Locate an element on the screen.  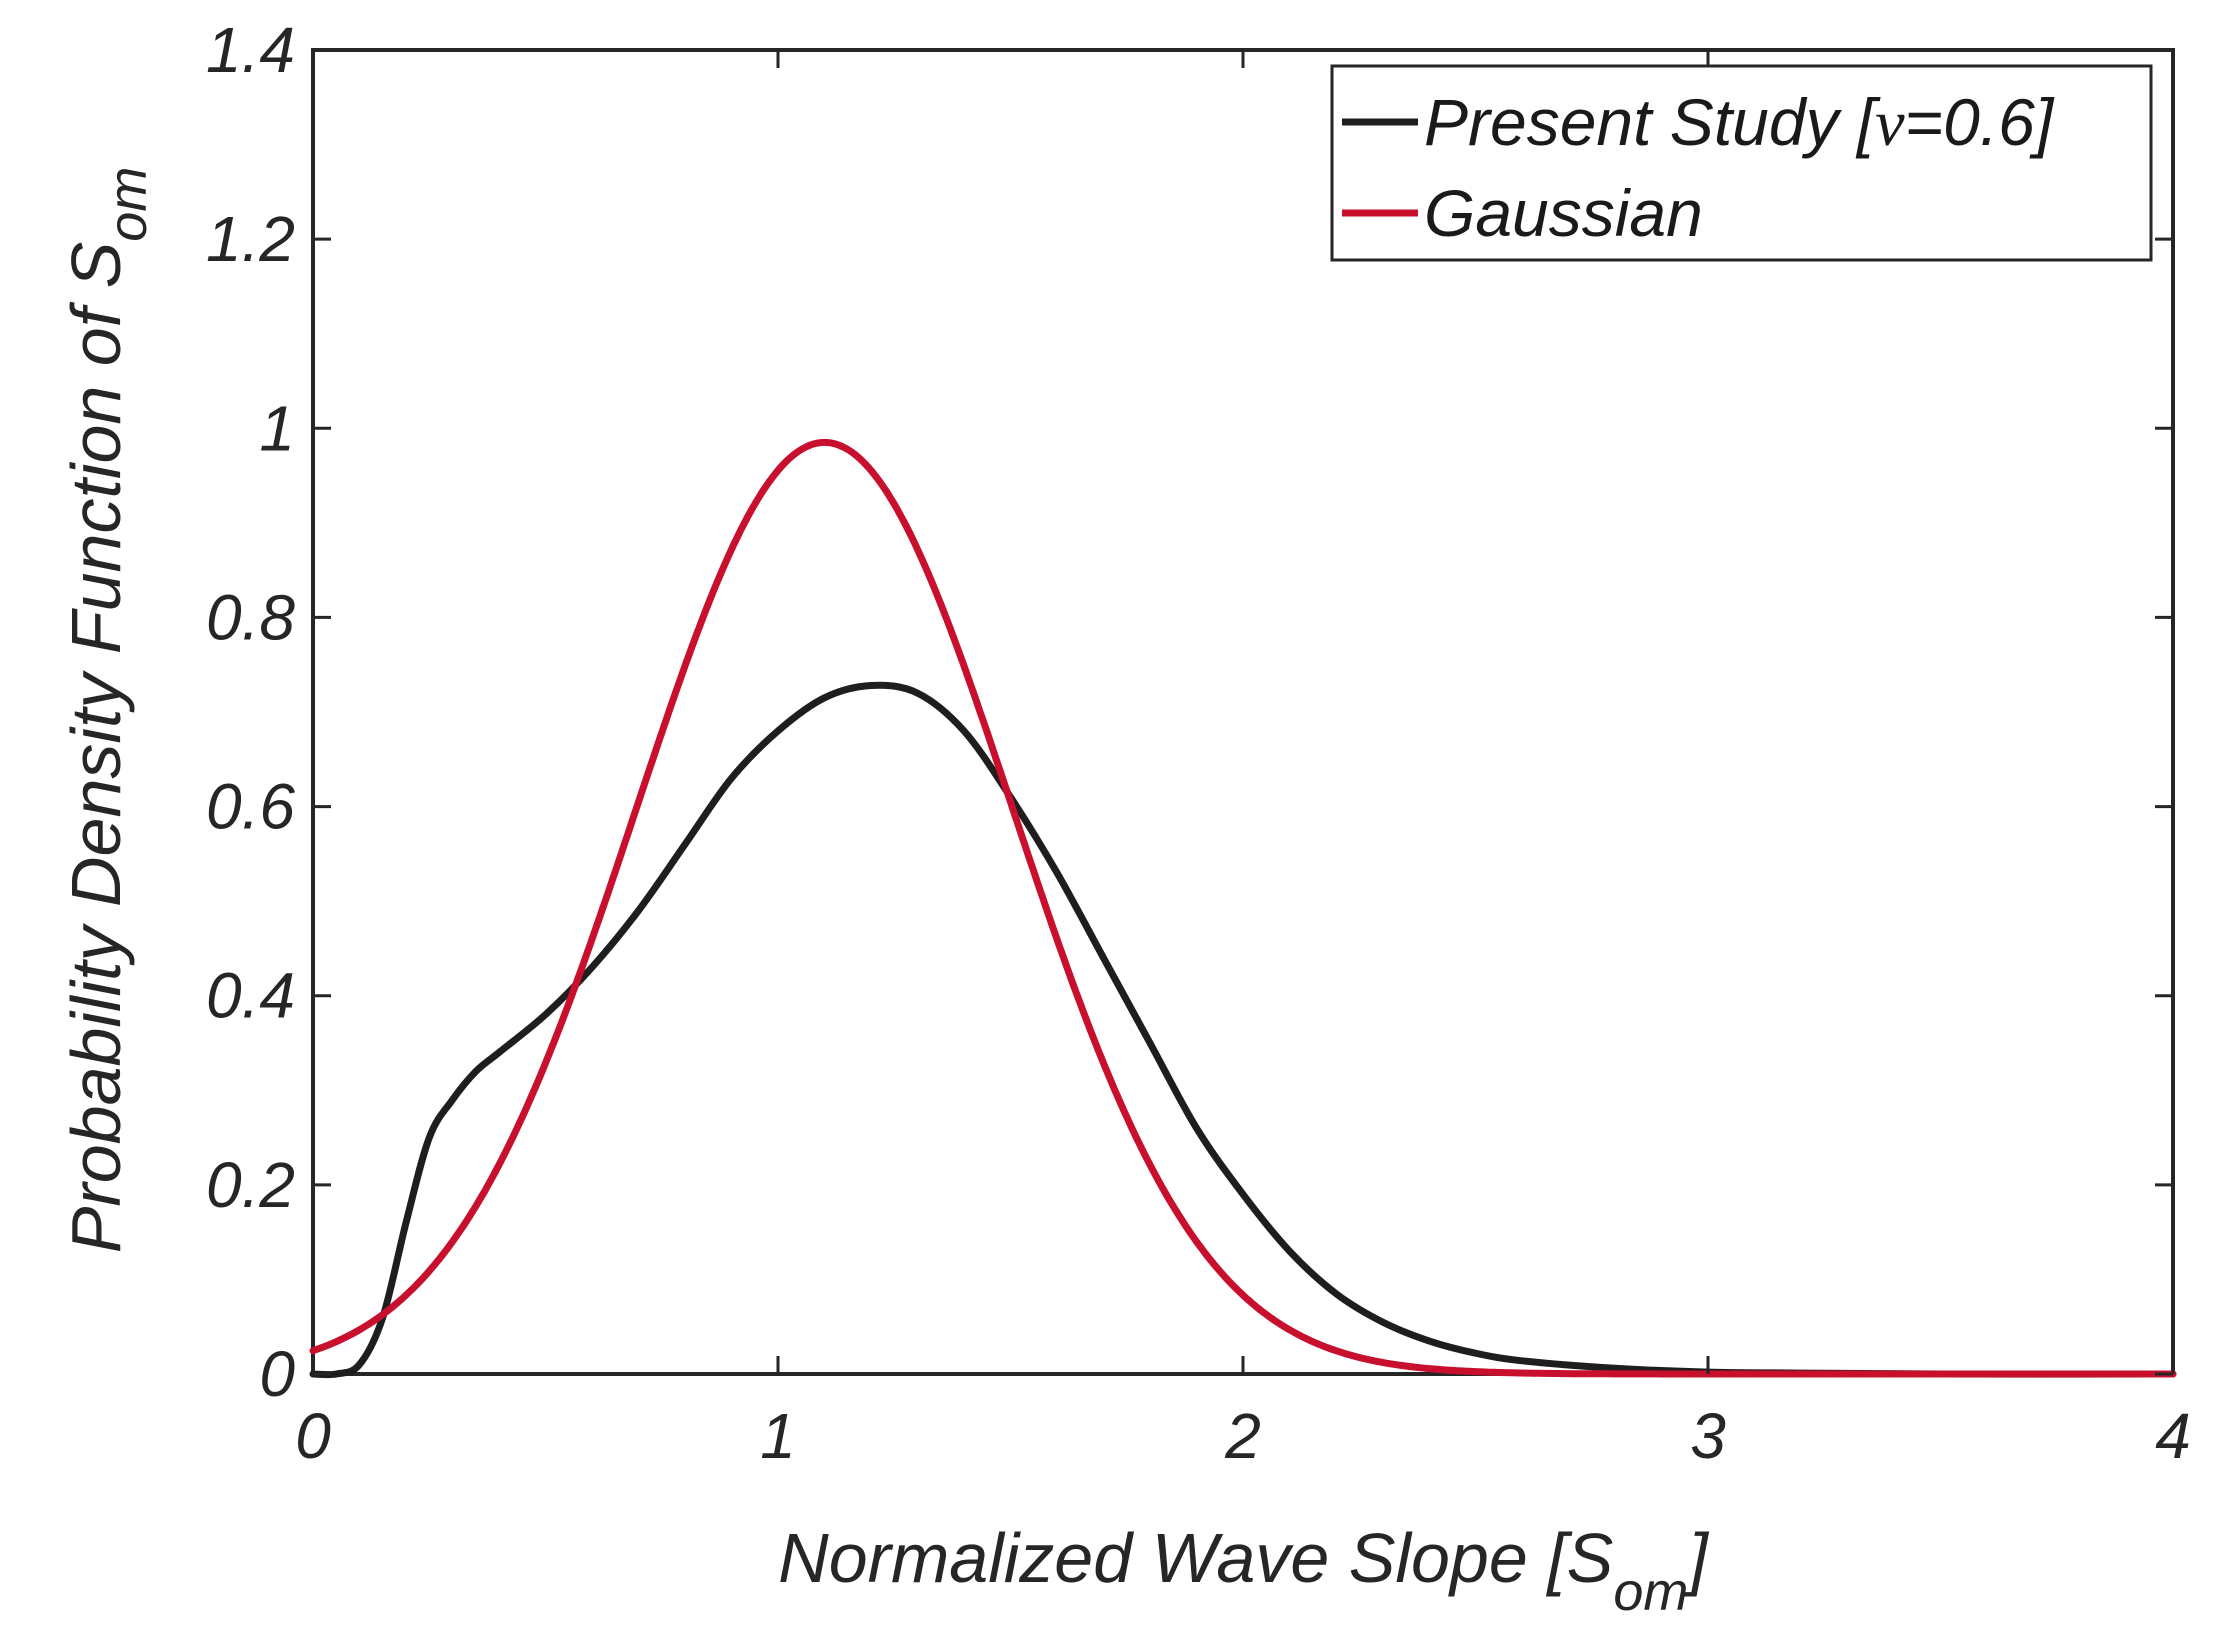
x-axis-title-main: Normalized Wave Slope [S is located at coordinates (1195, 1558).